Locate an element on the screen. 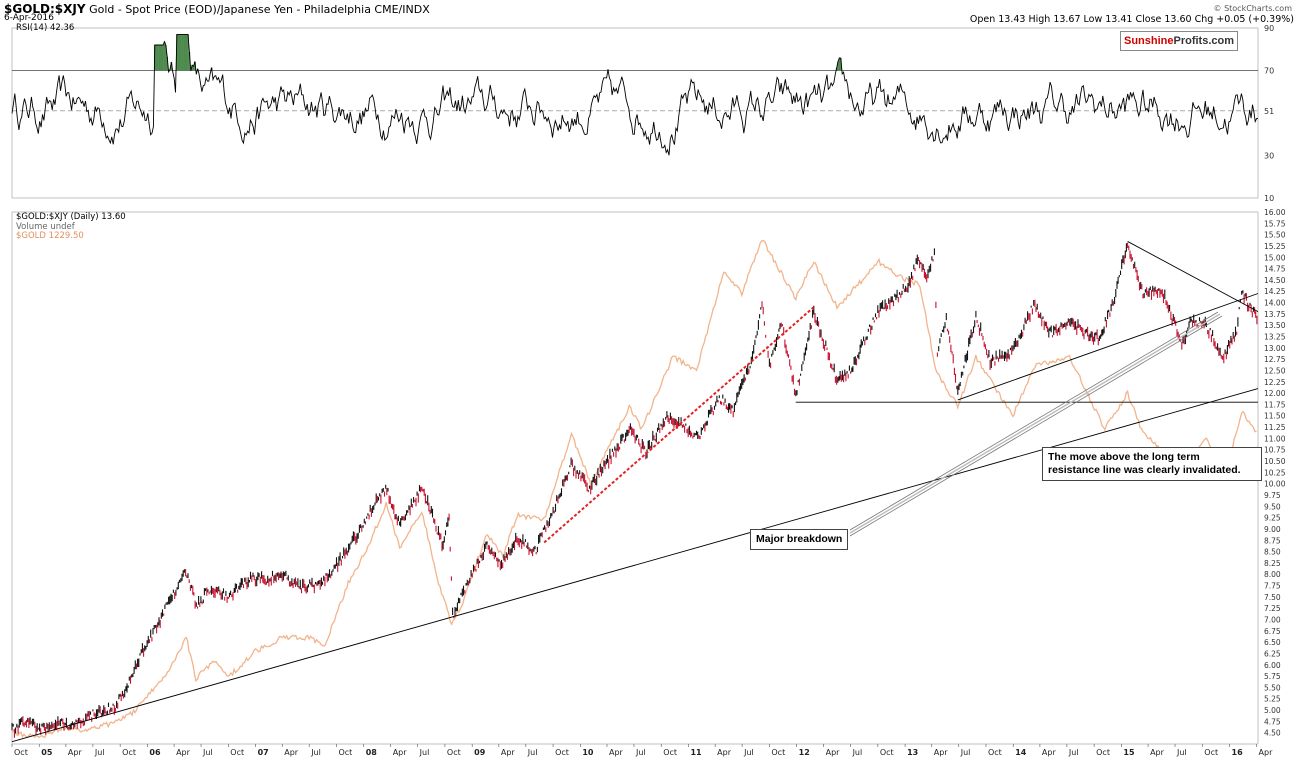 The width and height of the screenshot is (1300, 763). price-tick-label: 14.25 is located at coordinates (1275, 291).